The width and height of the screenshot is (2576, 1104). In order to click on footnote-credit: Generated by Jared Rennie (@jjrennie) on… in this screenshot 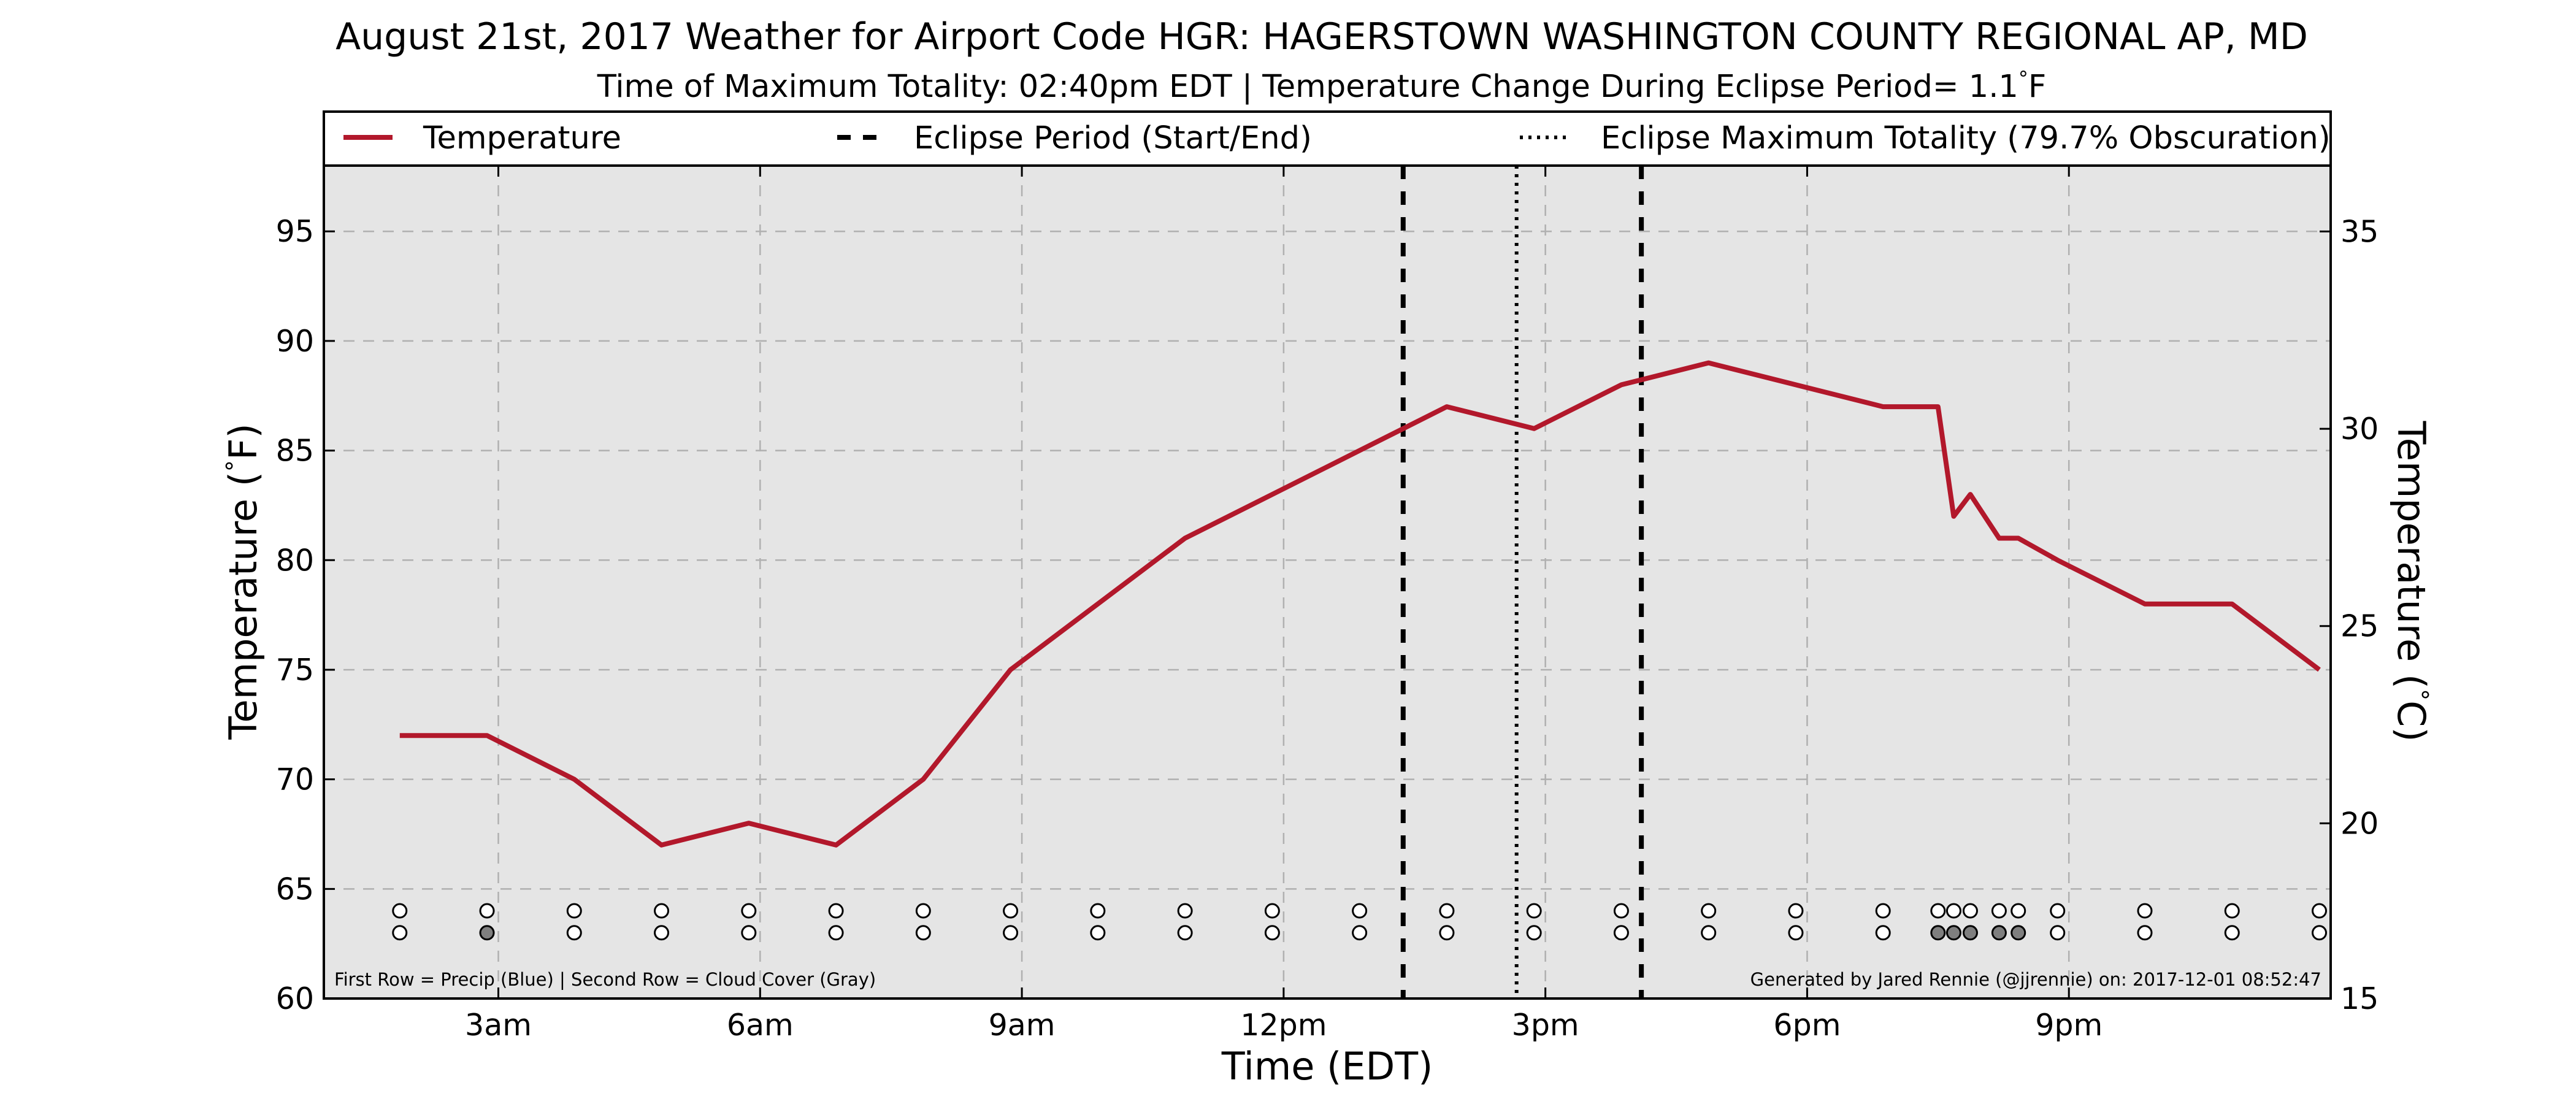, I will do `click(2035, 979)`.